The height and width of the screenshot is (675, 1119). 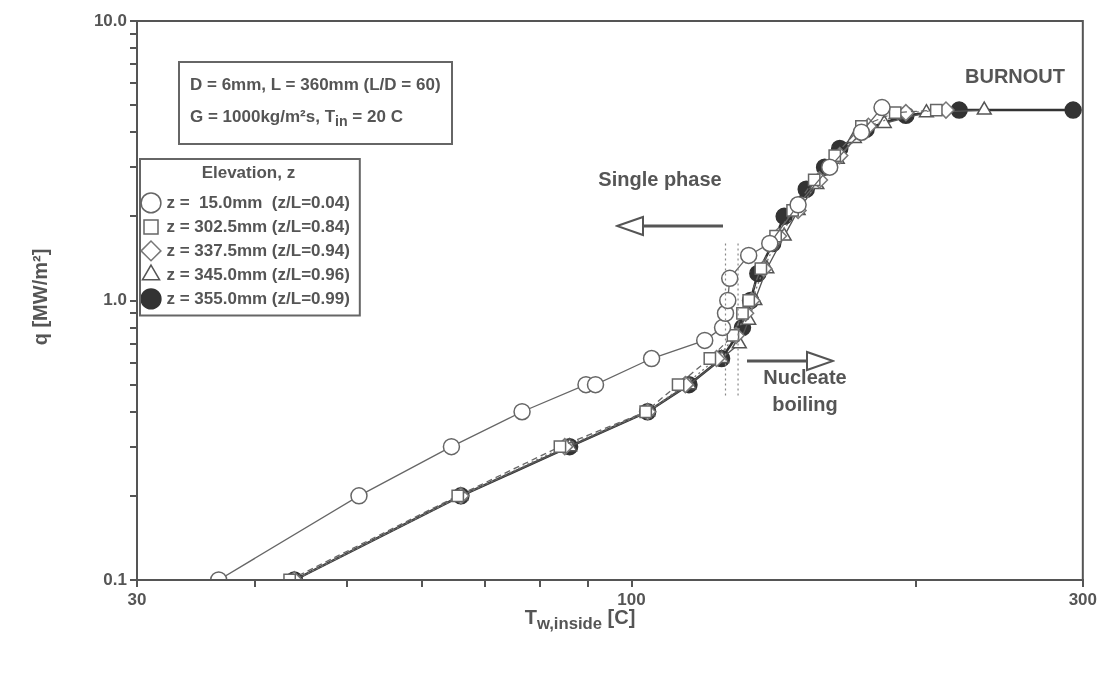 What do you see at coordinates (1083, 599) in the screenshot?
I see `x-tick-label: 300` at bounding box center [1083, 599].